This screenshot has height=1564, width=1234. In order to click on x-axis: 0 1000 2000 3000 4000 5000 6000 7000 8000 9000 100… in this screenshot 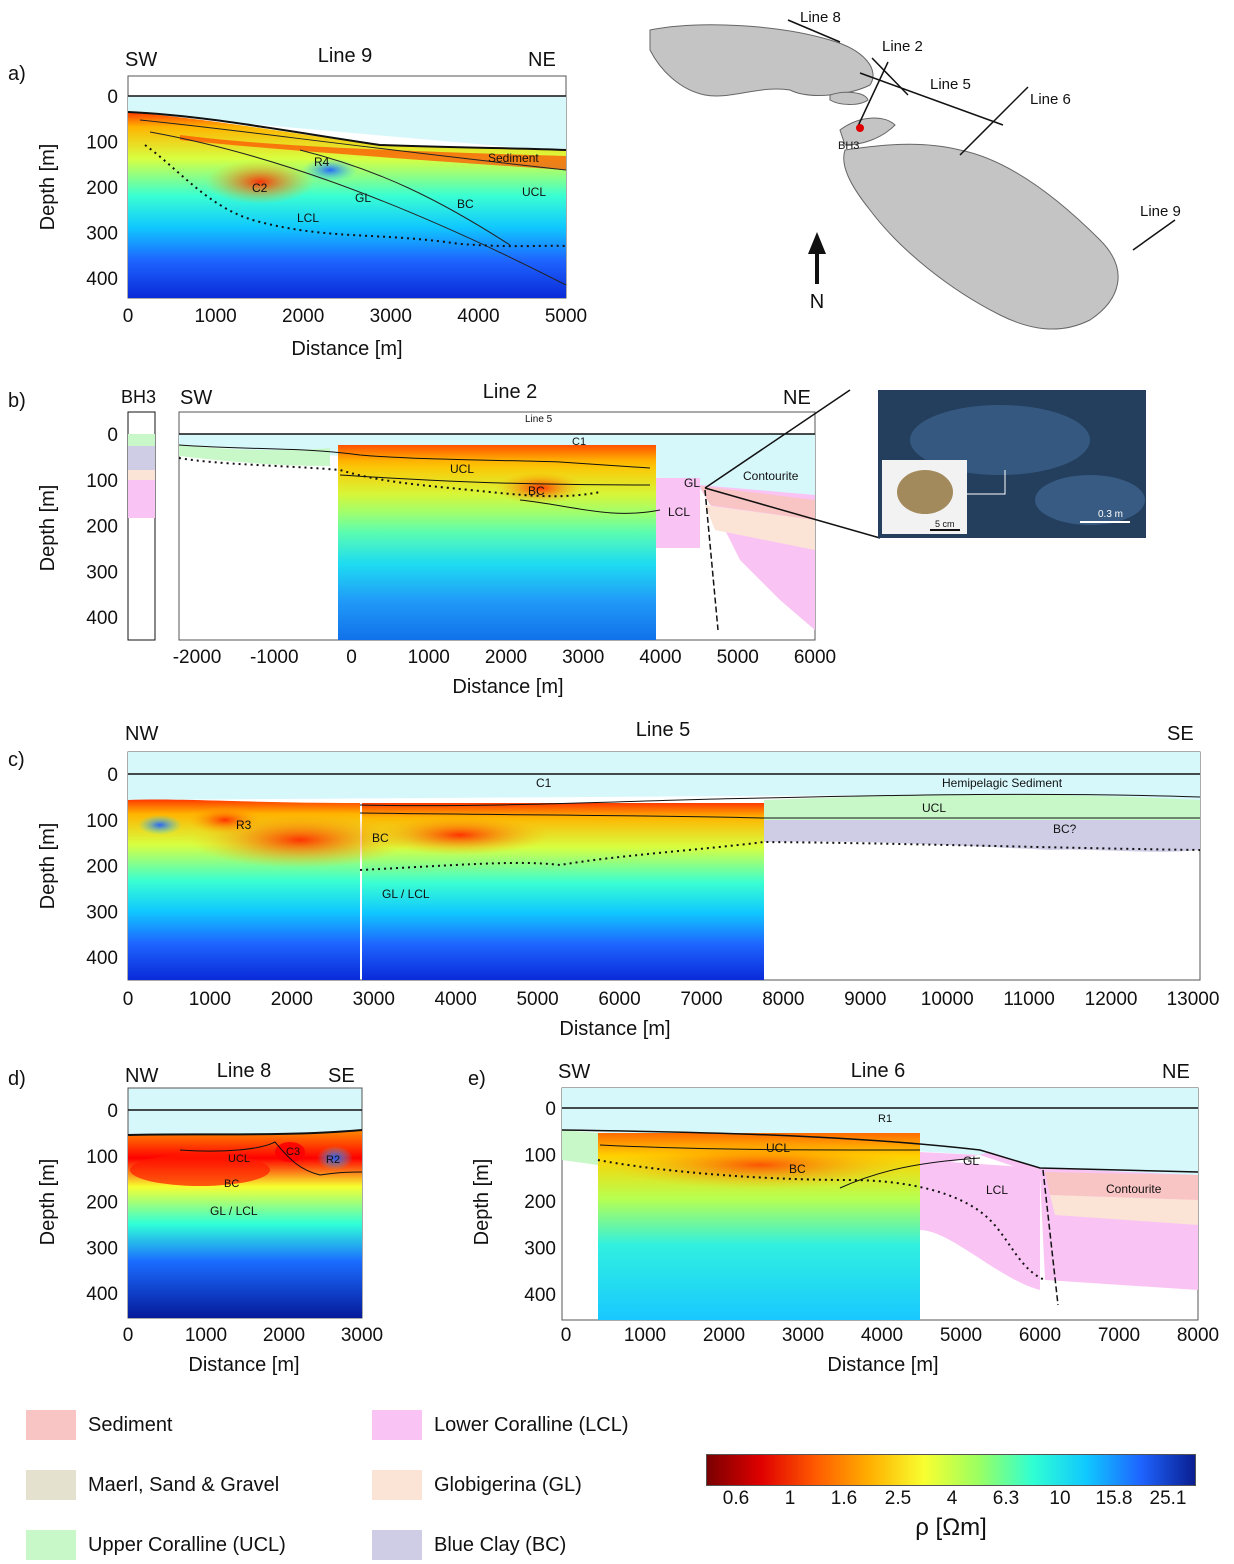, I will do `click(671, 999)`.